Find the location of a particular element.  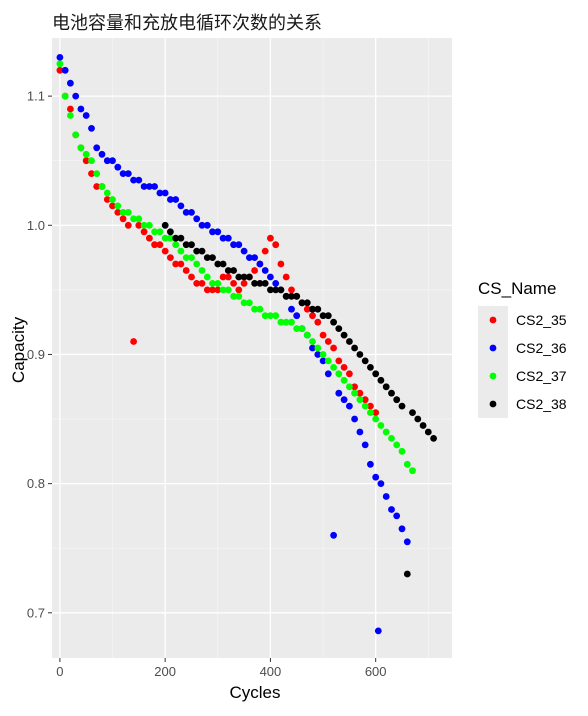

legend-key-background is located at coordinates (493, 362).